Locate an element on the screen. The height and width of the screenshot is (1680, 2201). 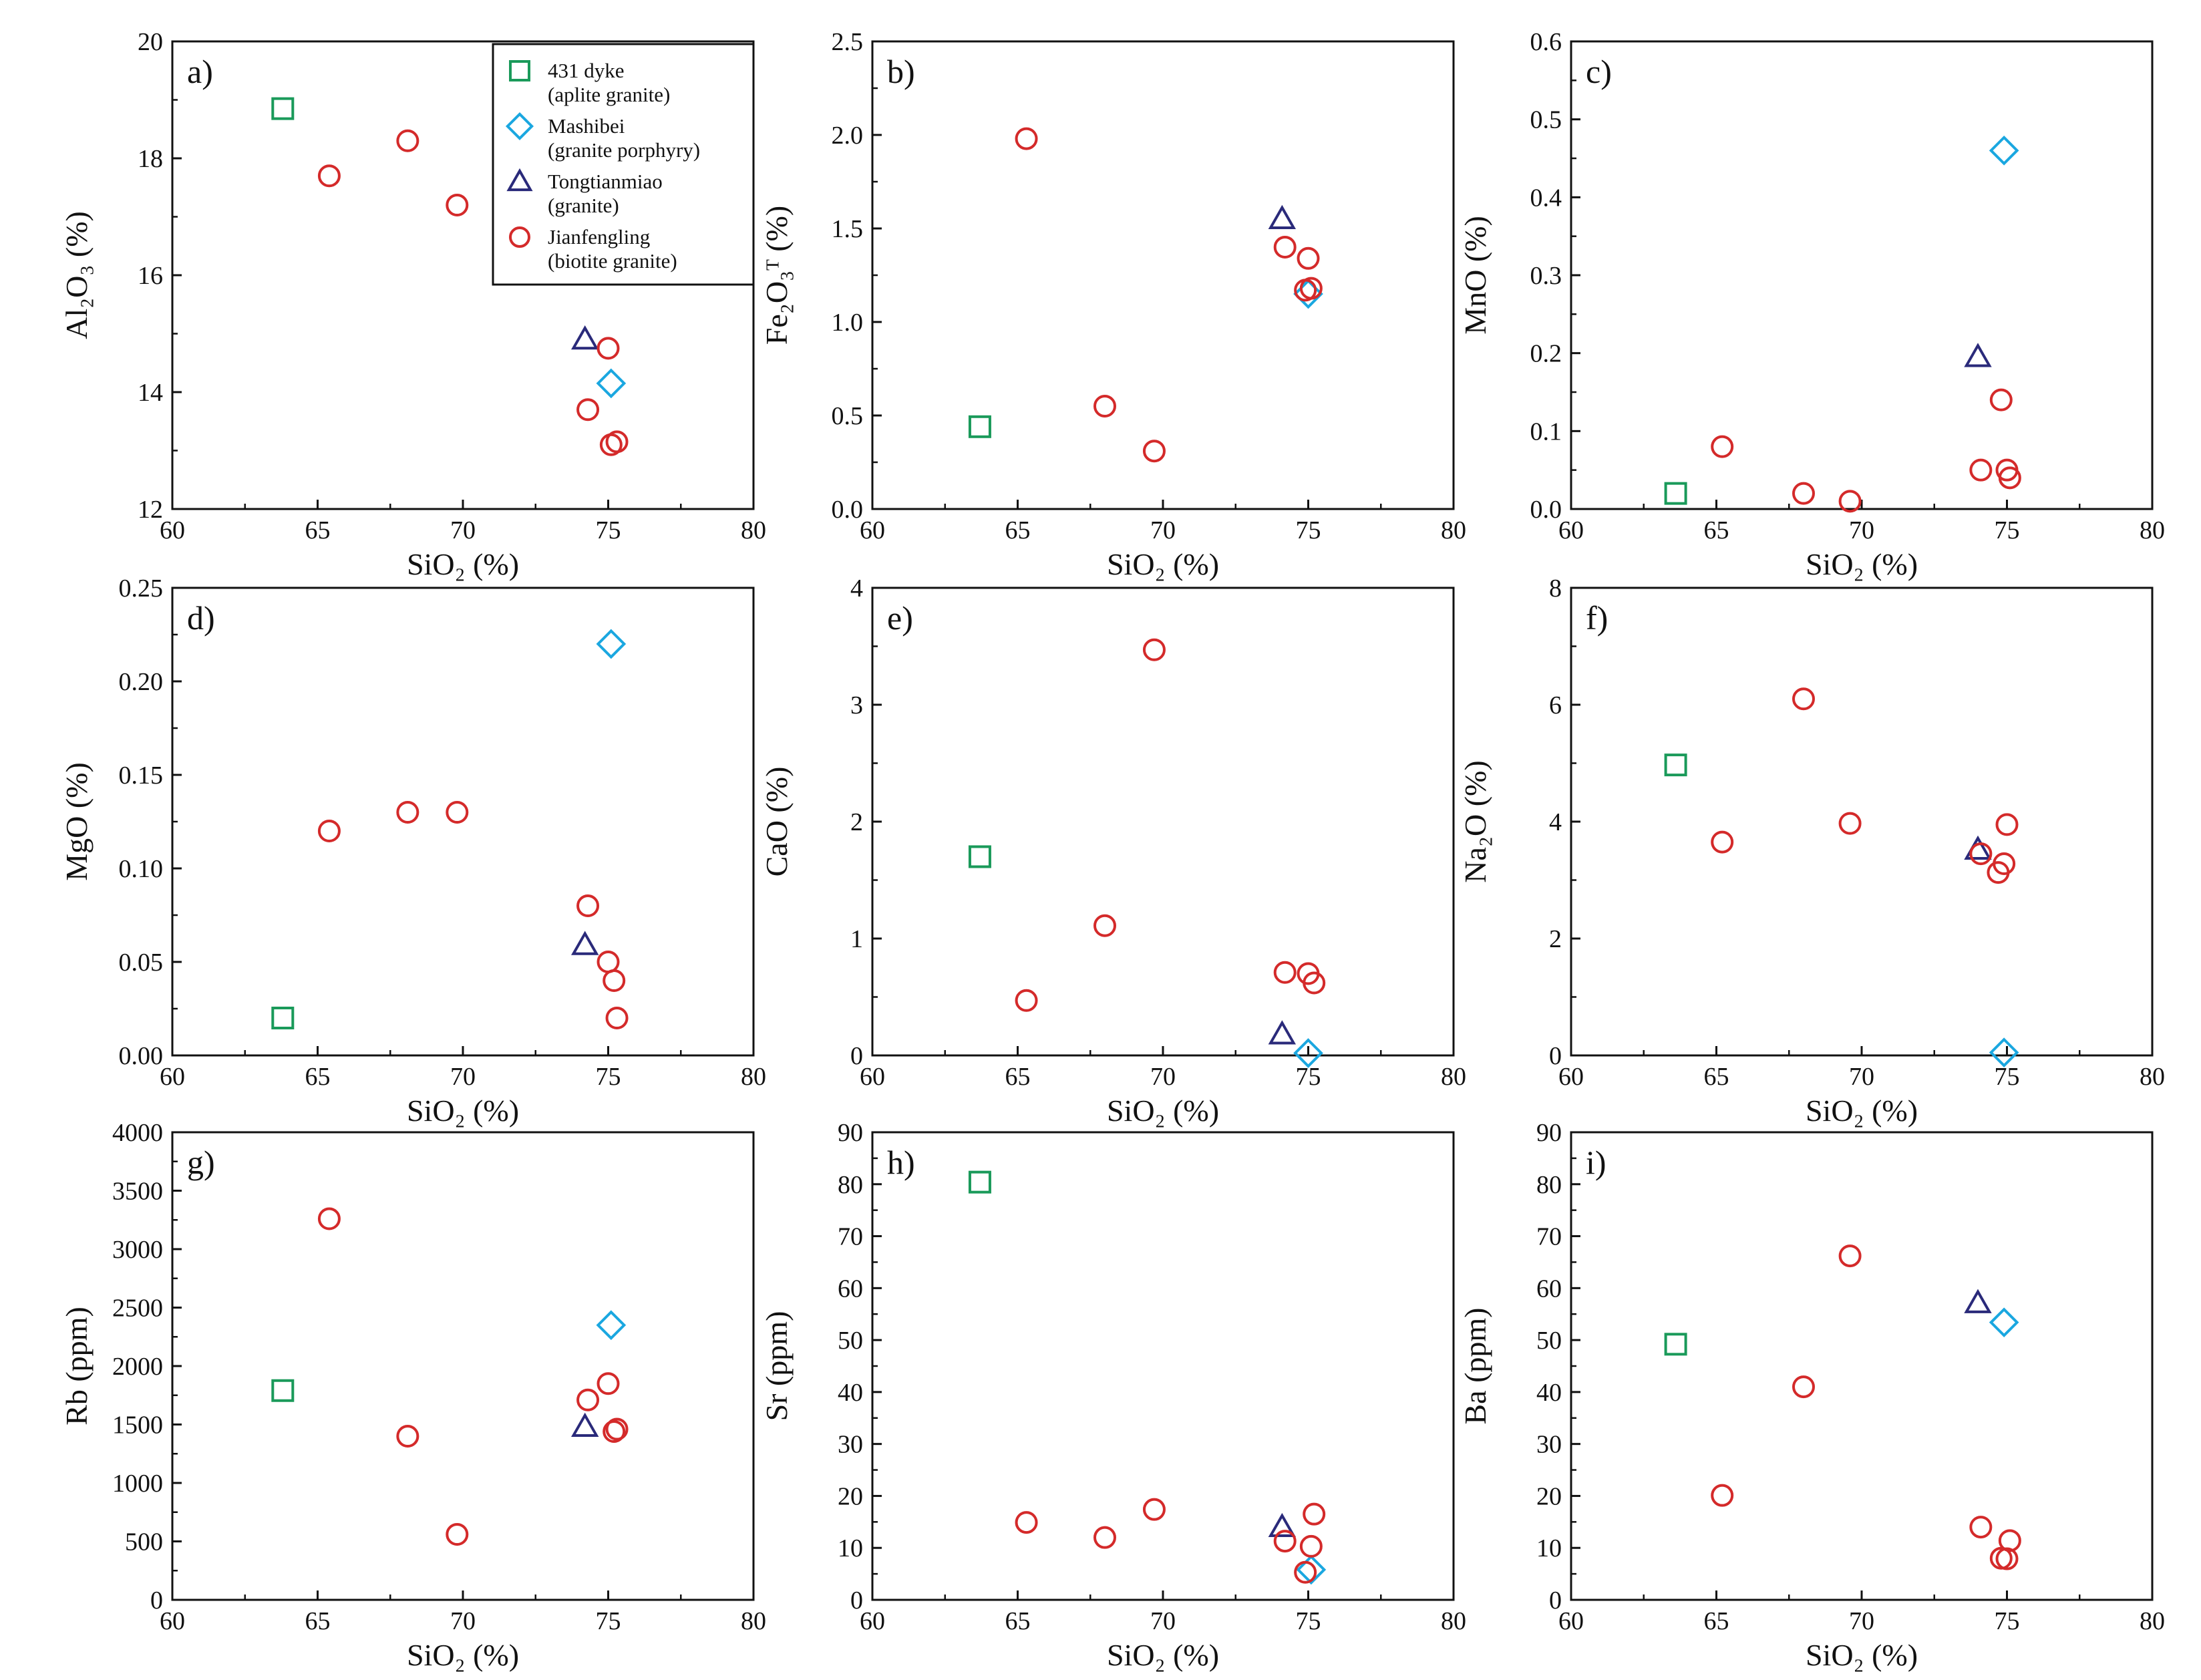
y-tick-label: 1000 is located at coordinates (137, 1484).